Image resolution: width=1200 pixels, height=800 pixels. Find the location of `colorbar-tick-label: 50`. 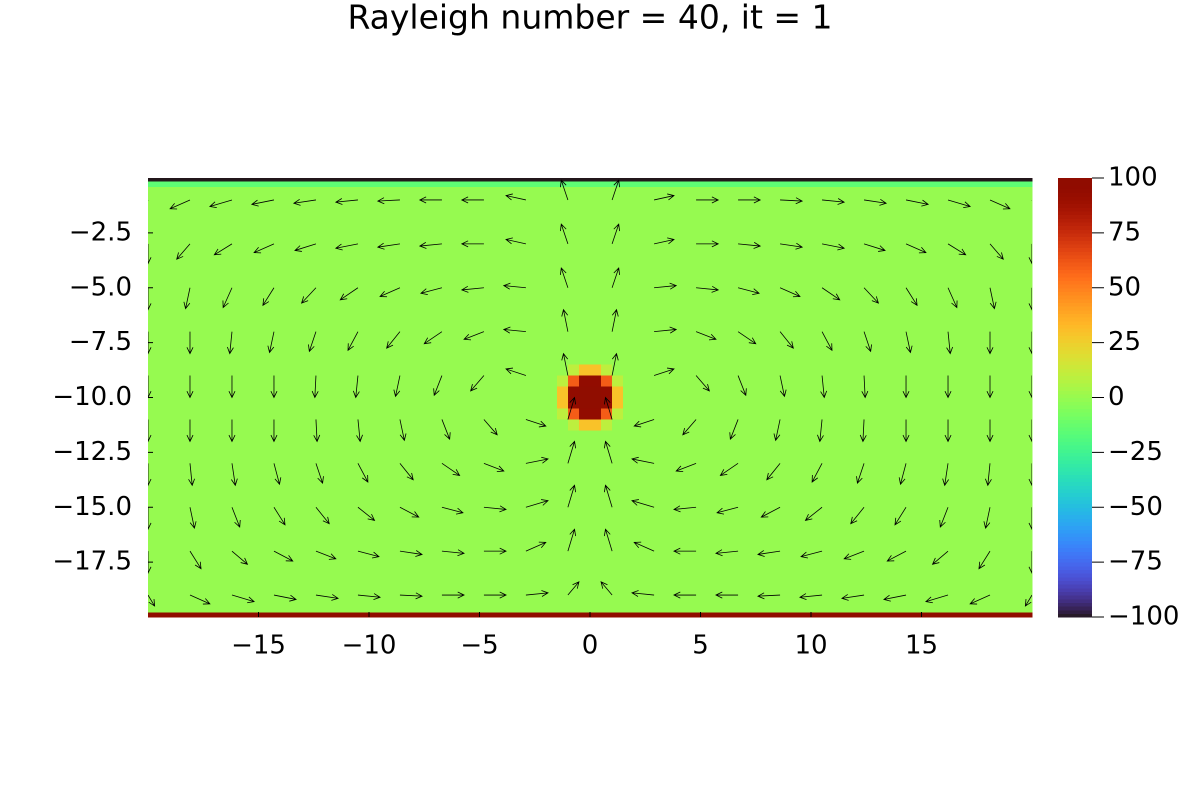

colorbar-tick-label: 50 is located at coordinates (1124, 287).